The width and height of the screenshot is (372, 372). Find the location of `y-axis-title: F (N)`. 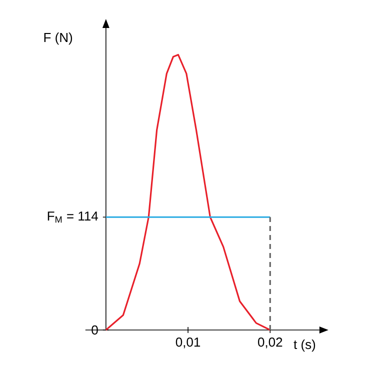

y-axis-title: F (N) is located at coordinates (58, 38).